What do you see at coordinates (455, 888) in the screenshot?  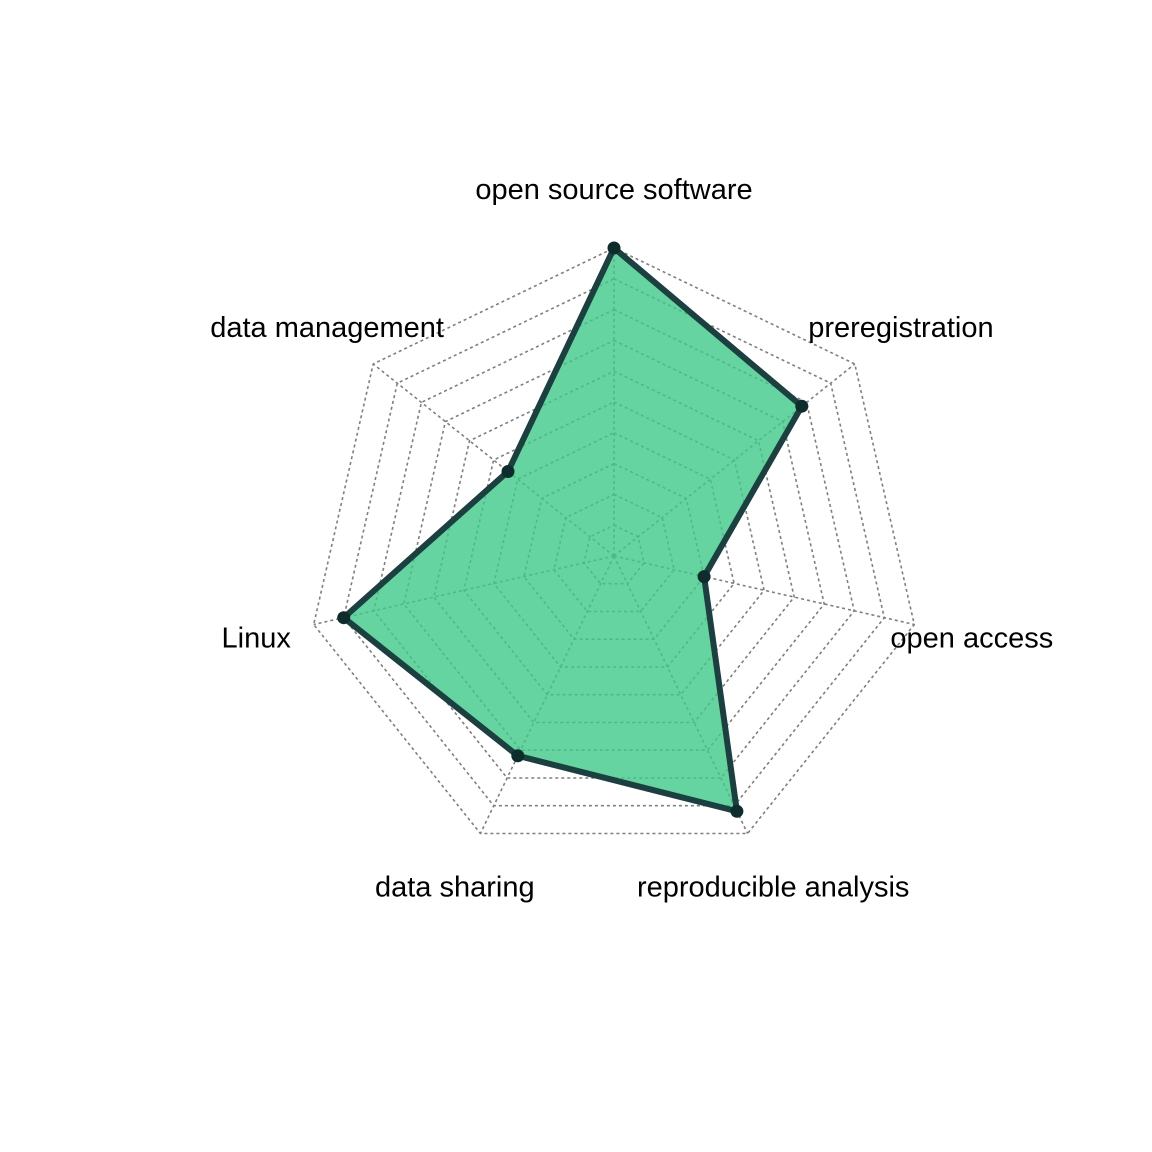 I see `axis-label: data sharing` at bounding box center [455, 888].